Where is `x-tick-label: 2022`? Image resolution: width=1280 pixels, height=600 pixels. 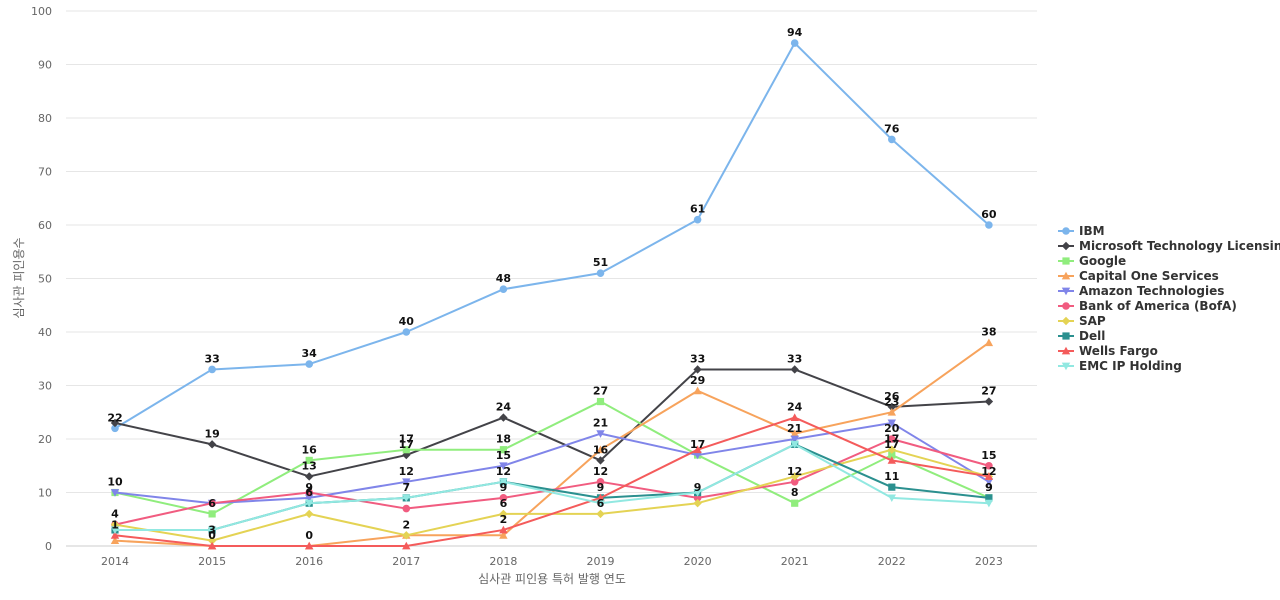 x-tick-label: 2022 is located at coordinates (892, 561).